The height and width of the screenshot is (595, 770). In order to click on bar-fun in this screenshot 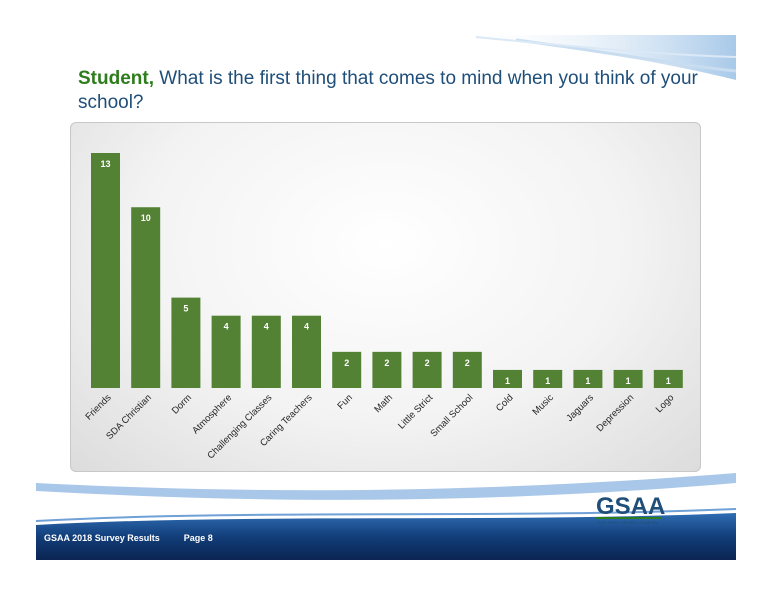, I will do `click(347, 369)`.